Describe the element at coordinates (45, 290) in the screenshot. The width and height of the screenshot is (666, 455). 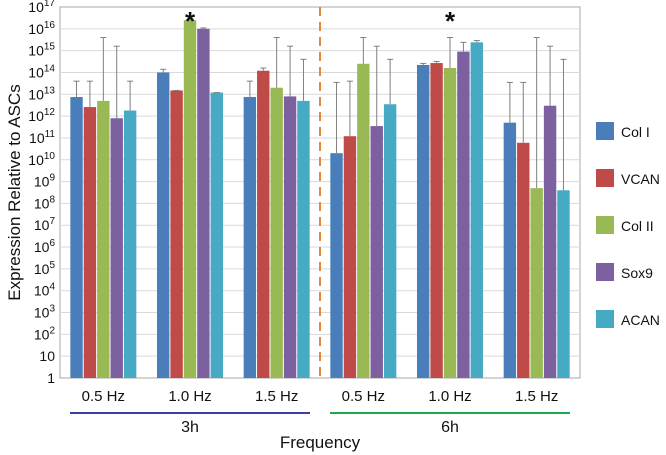
I see `y-tick-label: 10⁴` at that location.